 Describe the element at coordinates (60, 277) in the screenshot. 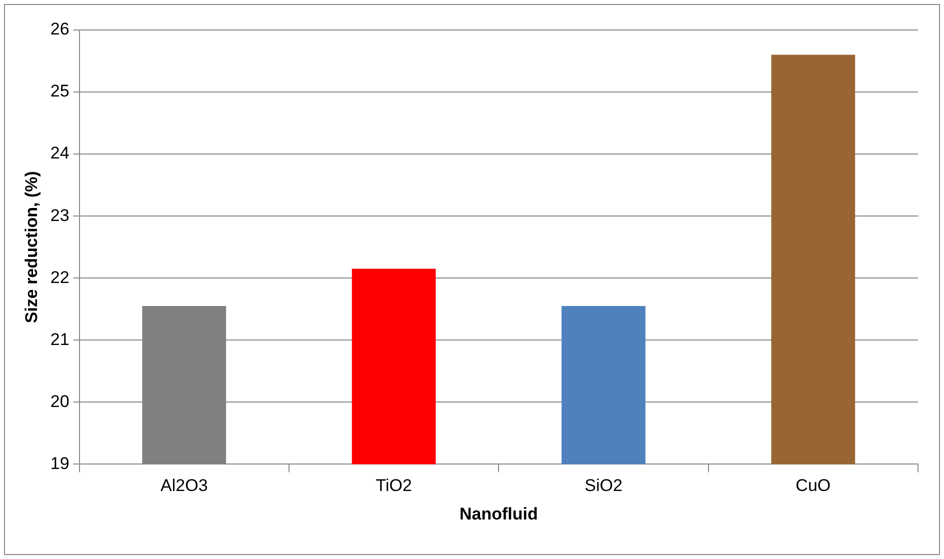

I see `y-tick-label: 22` at that location.